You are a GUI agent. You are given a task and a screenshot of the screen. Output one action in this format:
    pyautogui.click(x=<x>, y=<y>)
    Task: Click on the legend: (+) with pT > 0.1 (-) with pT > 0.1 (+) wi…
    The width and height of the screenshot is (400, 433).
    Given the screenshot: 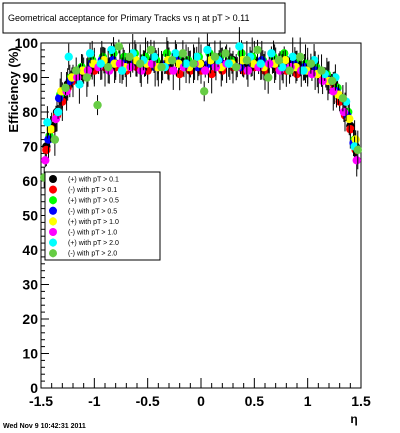 What is the action you would take?
    pyautogui.click(x=102, y=216)
    